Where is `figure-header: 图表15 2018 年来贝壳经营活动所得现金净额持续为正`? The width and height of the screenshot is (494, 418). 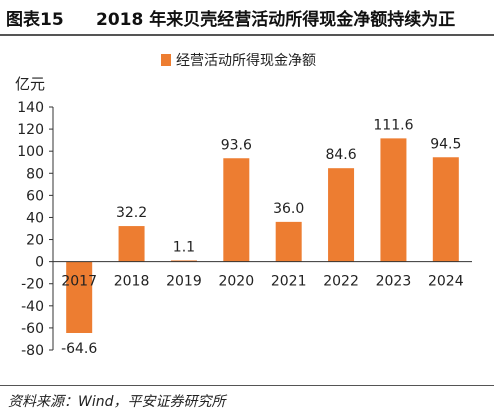 figure-header: 图表15 2018 年来贝壳经营活动所得现金净额持续为正 is located at coordinates (247, 17).